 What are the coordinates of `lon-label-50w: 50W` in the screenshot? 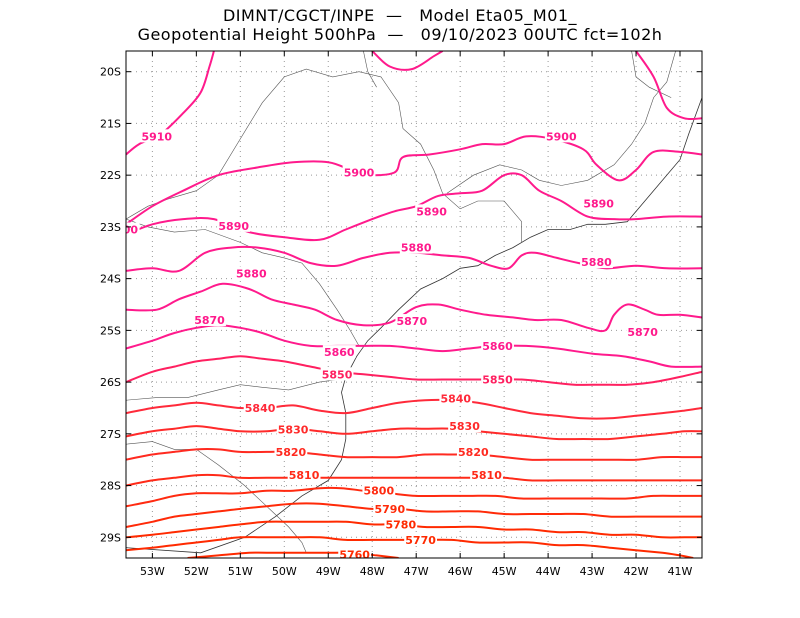 It's located at (284, 571).